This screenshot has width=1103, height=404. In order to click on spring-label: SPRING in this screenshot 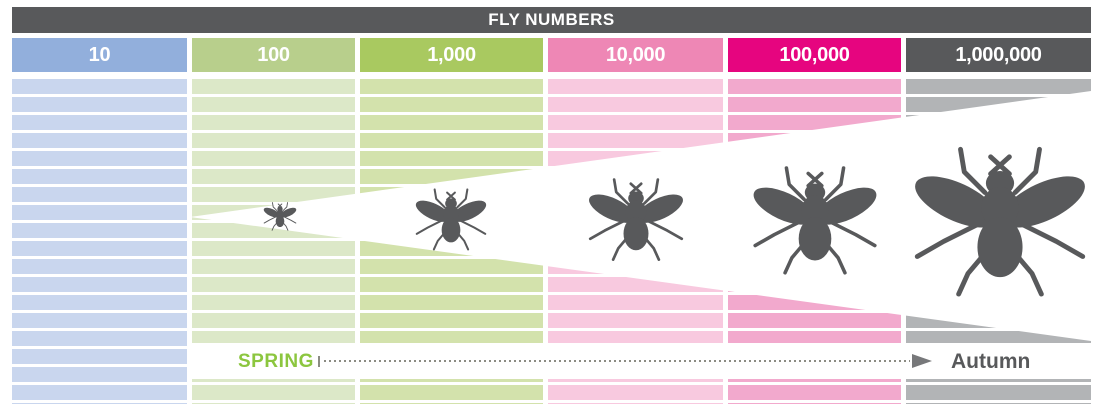, I will do `click(276, 361)`.